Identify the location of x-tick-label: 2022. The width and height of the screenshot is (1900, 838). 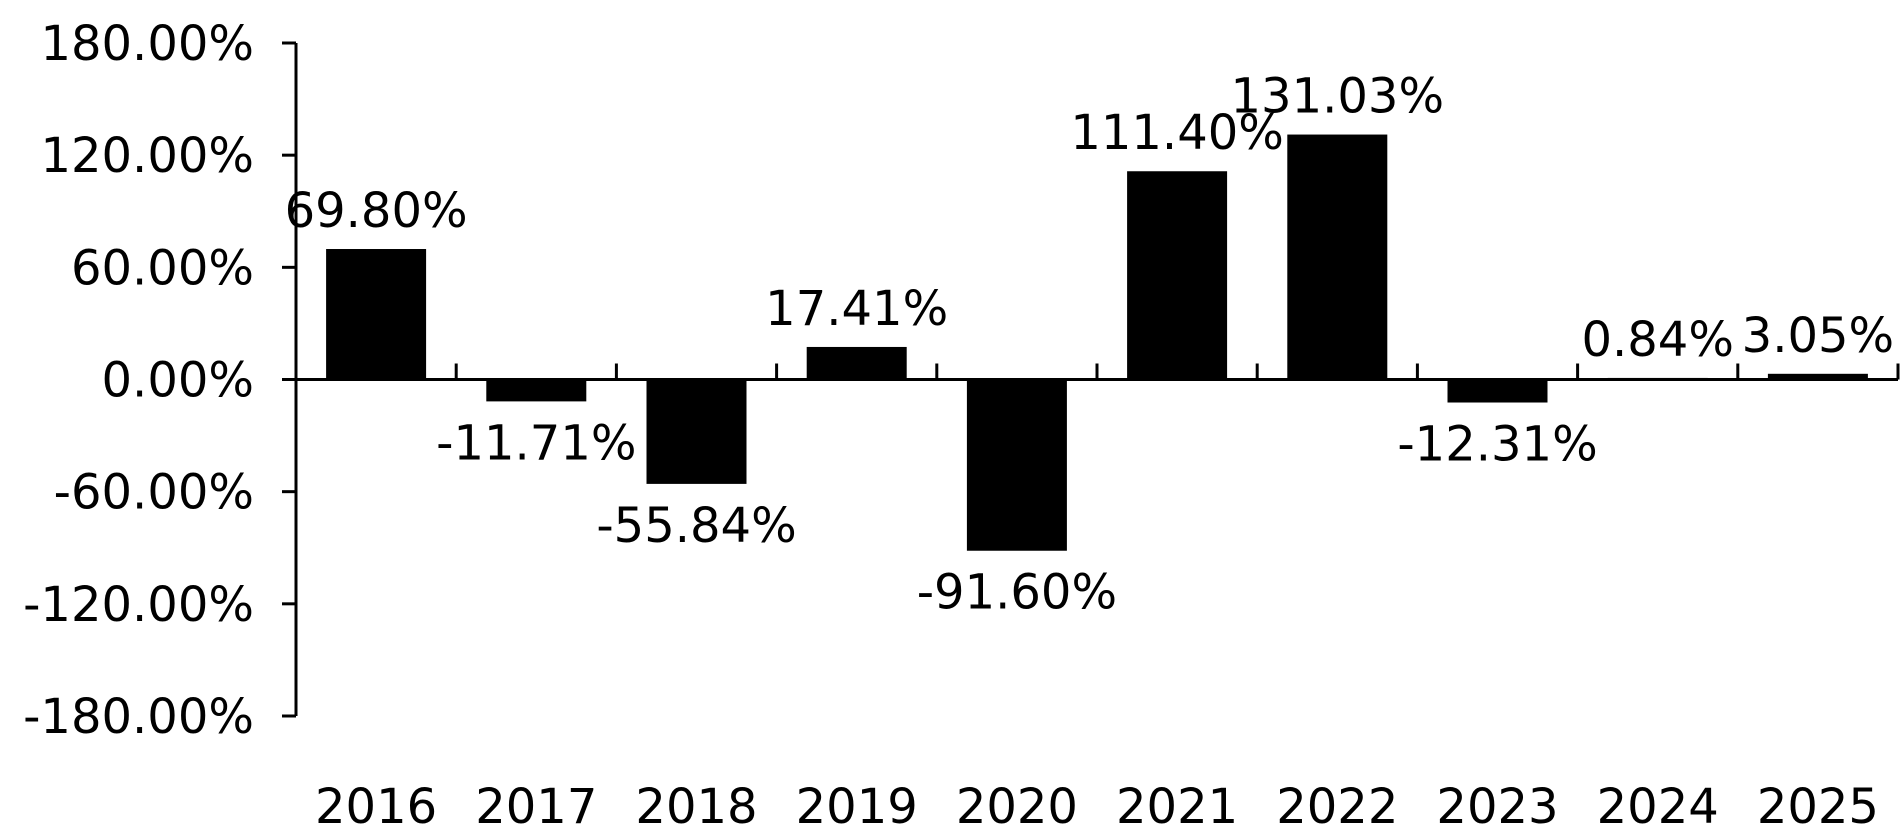
(1337, 806).